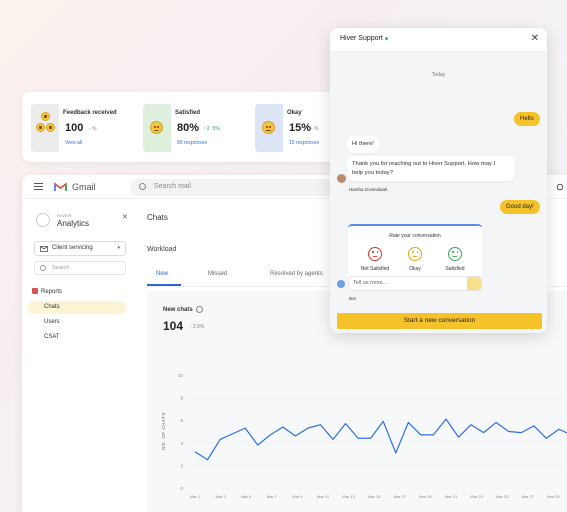 The width and height of the screenshot is (567, 512). I want to click on mailbox-select: Client servicing ▾, so click(80, 248).